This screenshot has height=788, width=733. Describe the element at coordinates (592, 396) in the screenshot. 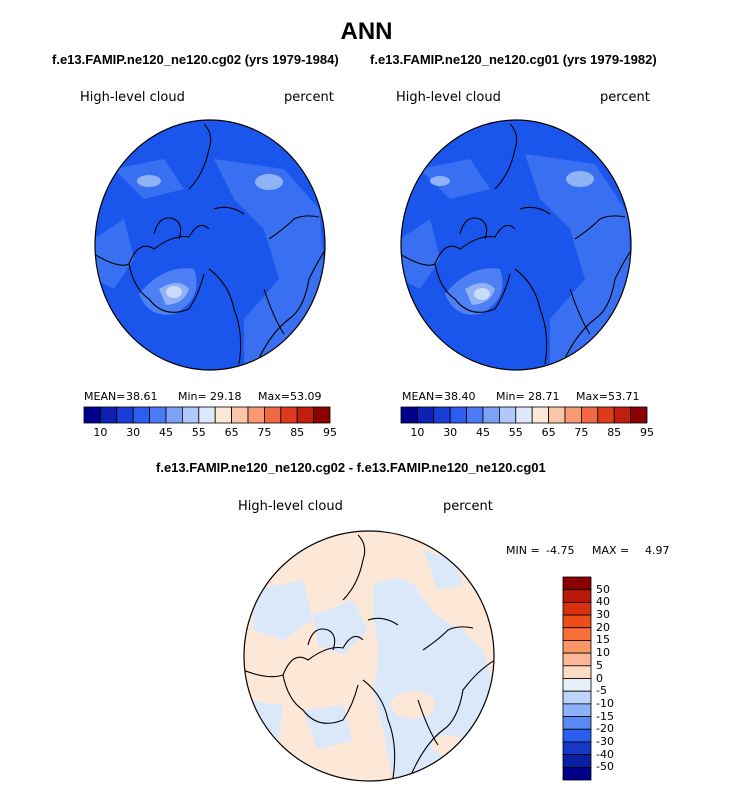

I see `panel2-max-label: Max=` at that location.